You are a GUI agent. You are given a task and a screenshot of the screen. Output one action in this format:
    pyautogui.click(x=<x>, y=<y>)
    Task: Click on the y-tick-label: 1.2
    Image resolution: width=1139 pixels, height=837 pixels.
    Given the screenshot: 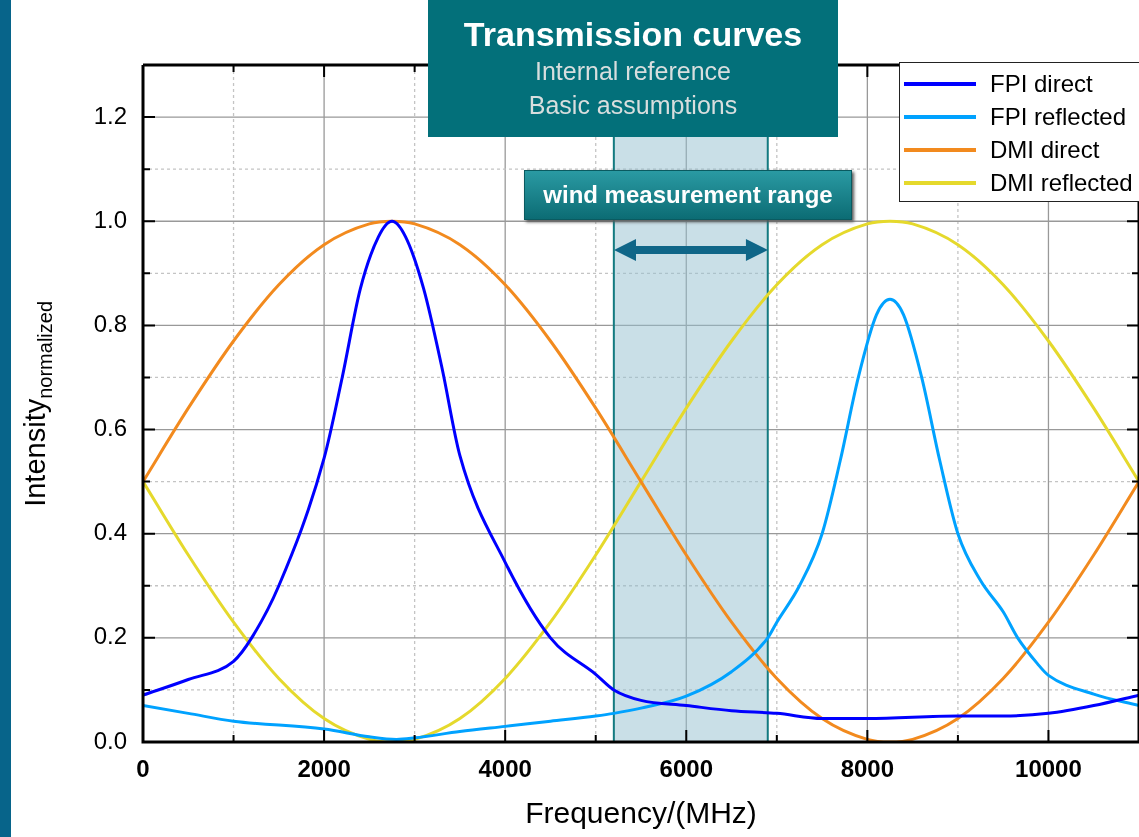 What is the action you would take?
    pyautogui.click(x=110, y=115)
    